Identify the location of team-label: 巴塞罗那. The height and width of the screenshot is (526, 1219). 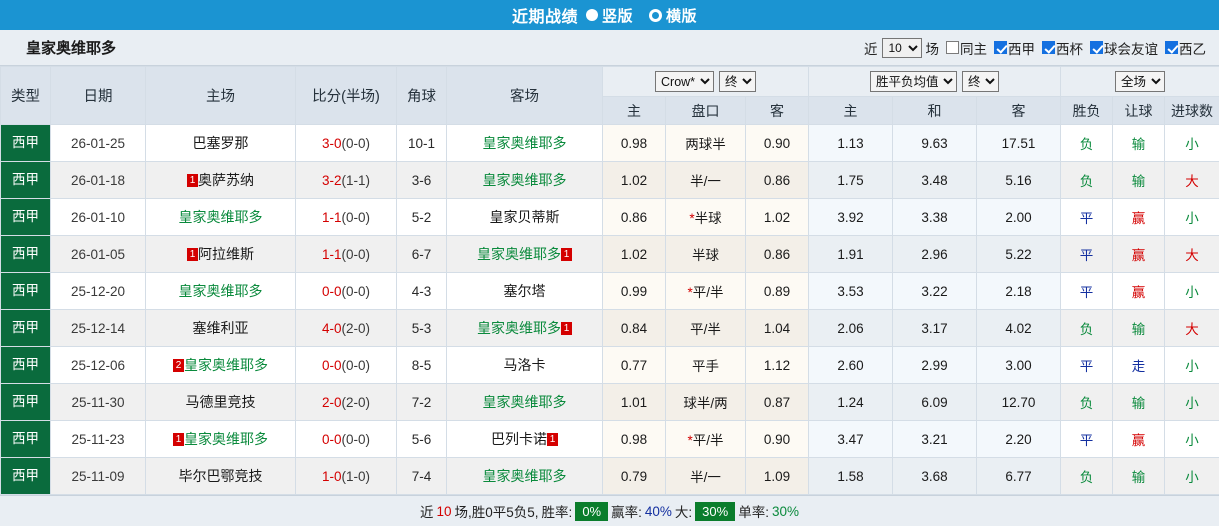
(220, 143).